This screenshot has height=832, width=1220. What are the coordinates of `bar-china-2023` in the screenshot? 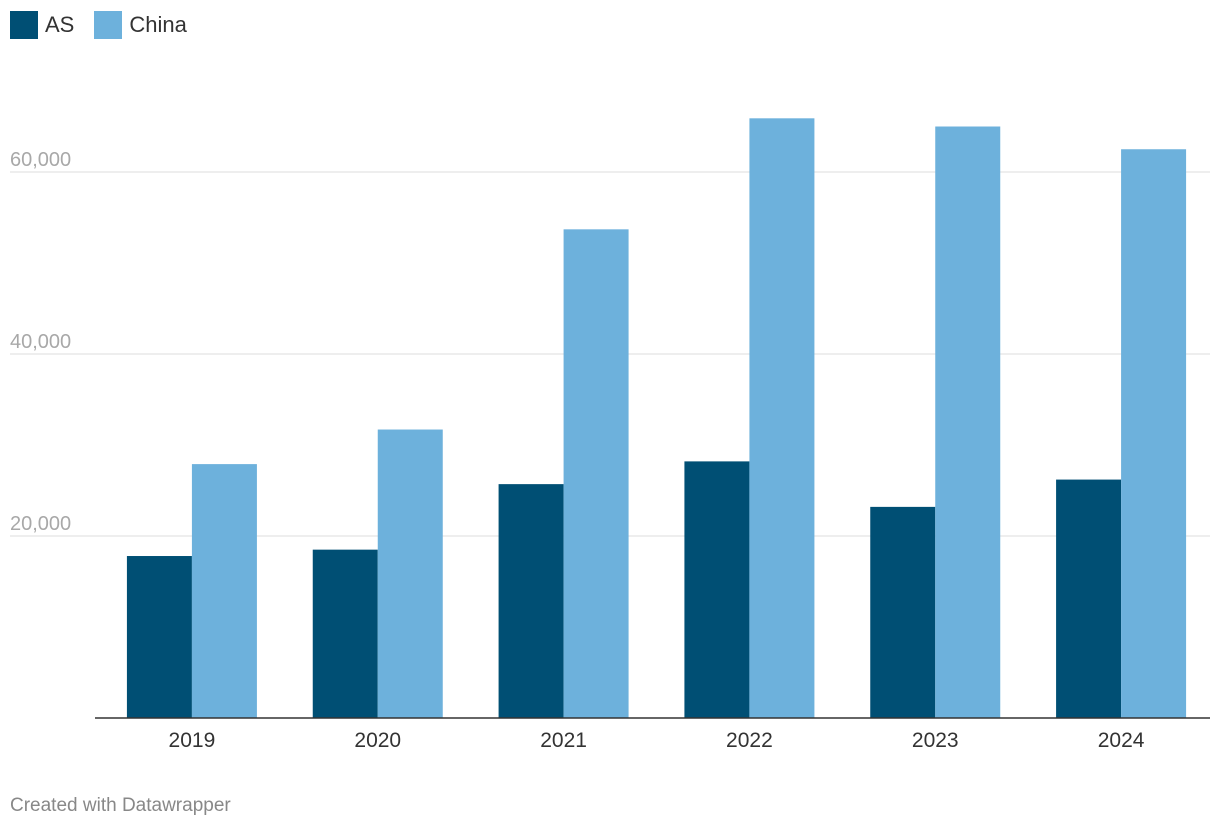 It's located at (968, 422).